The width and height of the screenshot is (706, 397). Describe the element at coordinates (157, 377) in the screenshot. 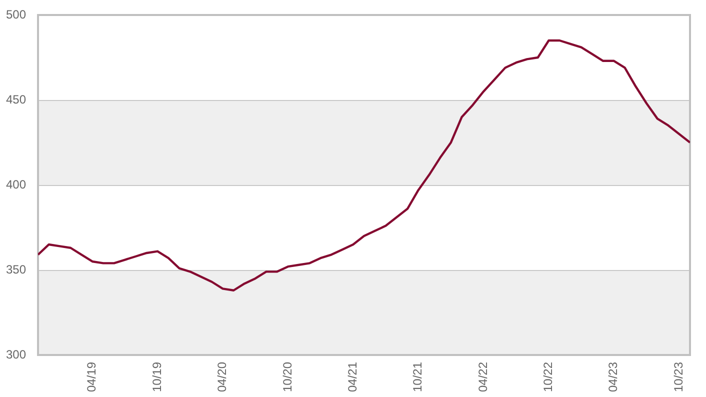

I see `x-tick-label: 10/19` at that location.